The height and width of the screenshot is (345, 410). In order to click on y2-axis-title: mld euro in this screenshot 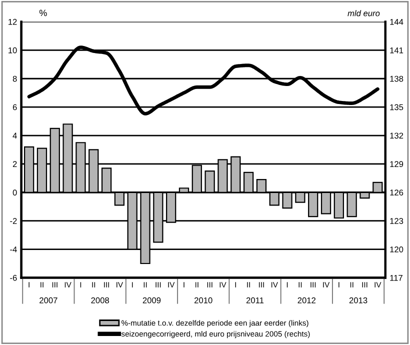, I will do `click(364, 13)`.